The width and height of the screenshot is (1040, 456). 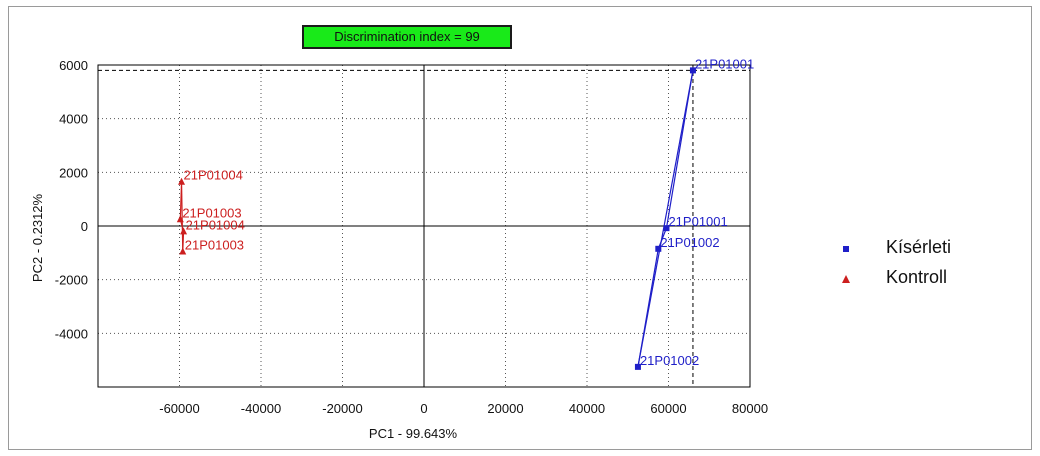 What do you see at coordinates (71, 333) in the screenshot?
I see `y-tick-label: -4000` at bounding box center [71, 333].